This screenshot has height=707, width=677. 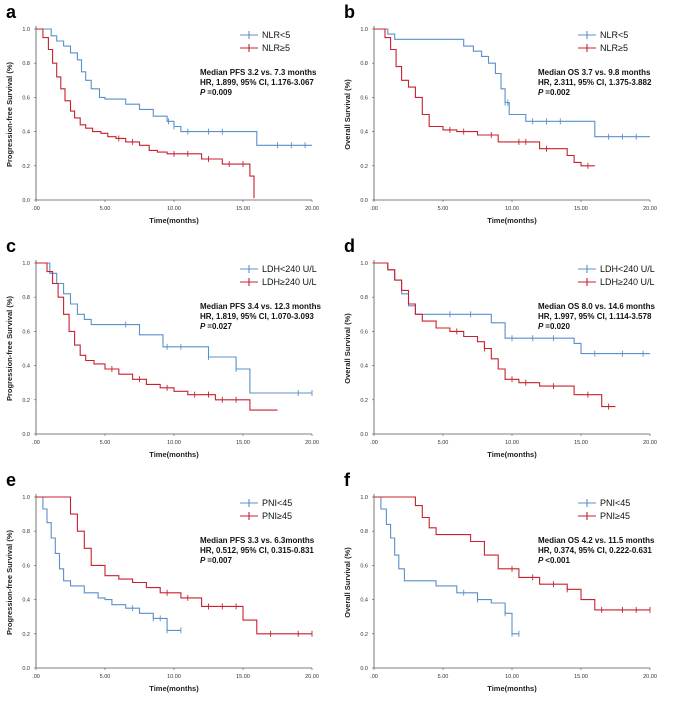 I want to click on p-value: =0.002, so click(x=557, y=92).